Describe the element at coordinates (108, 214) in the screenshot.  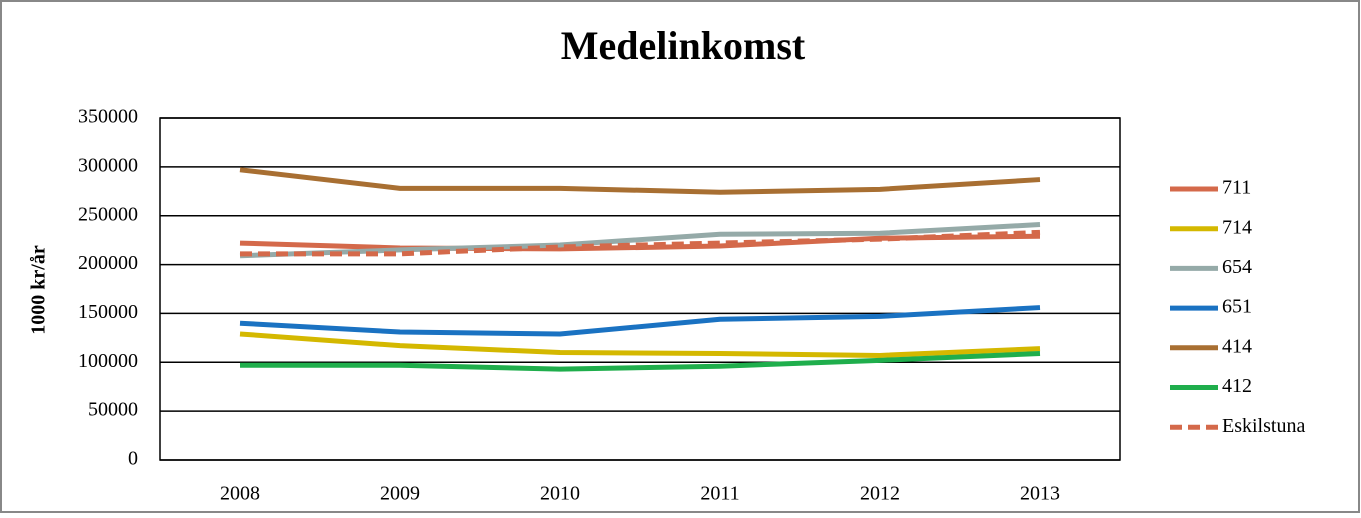
I see `y-tick-label: 250000` at that location.